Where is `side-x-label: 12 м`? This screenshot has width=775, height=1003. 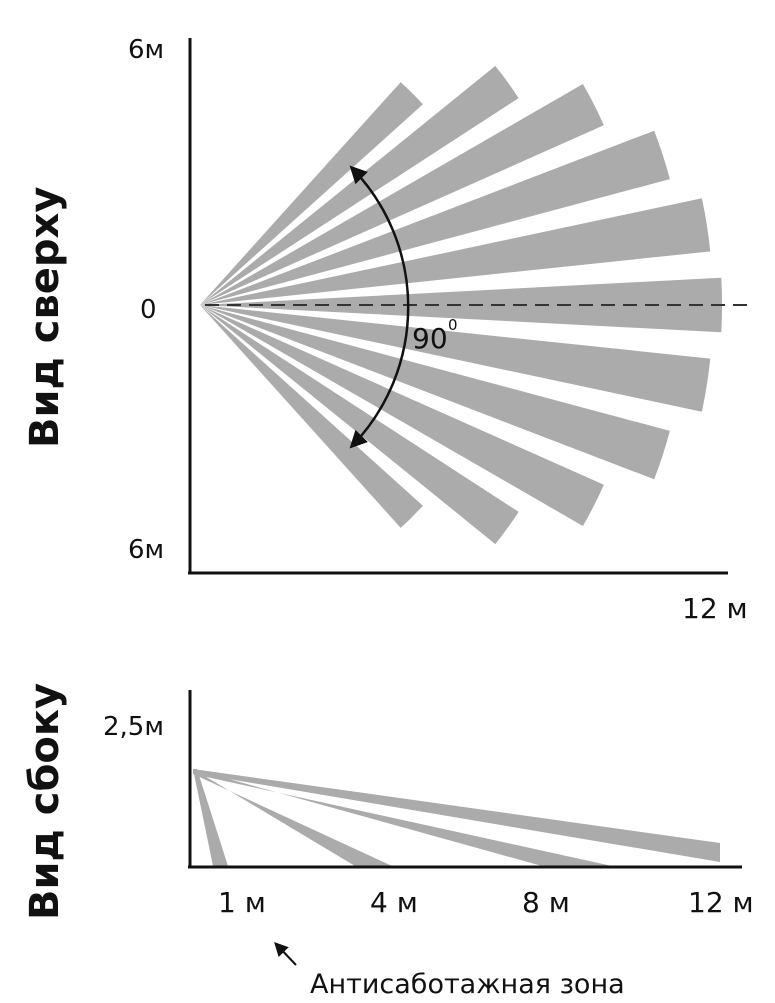
side-x-label: 12 м is located at coordinates (721, 902).